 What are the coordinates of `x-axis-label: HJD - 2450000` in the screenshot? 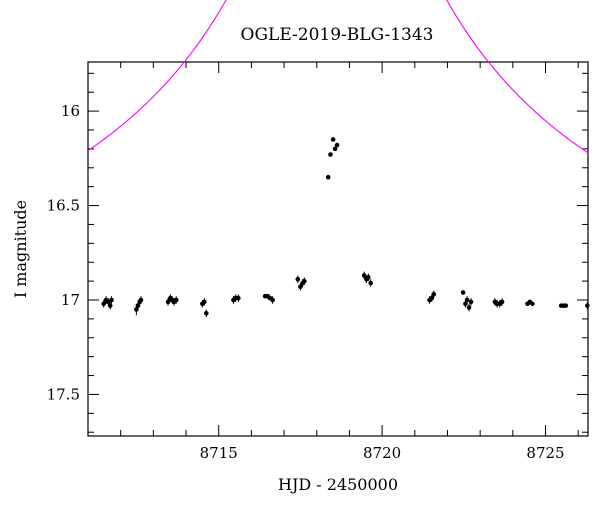 It's located at (338, 484).